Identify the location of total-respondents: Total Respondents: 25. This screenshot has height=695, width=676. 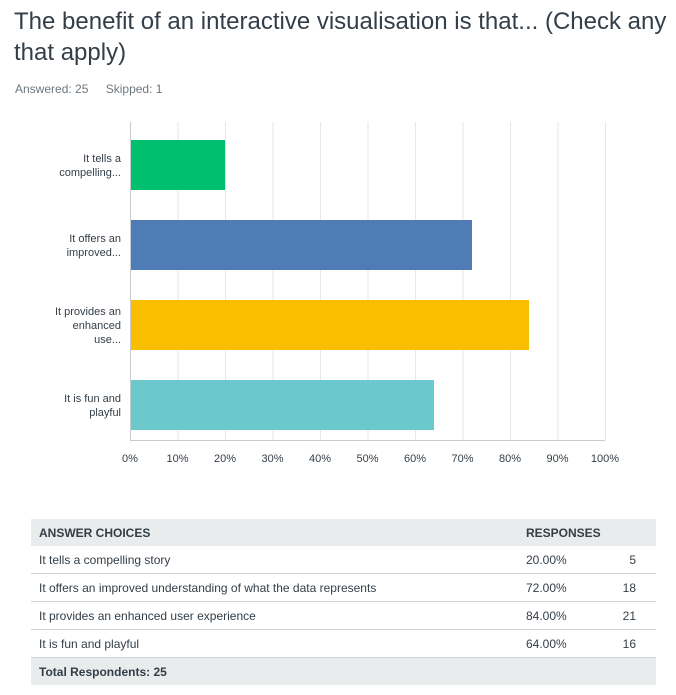
(343, 671).